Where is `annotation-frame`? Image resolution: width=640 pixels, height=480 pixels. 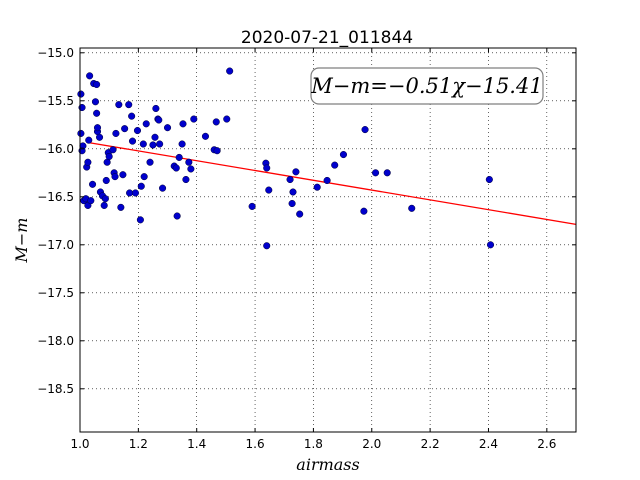 annotation-frame is located at coordinates (427, 86).